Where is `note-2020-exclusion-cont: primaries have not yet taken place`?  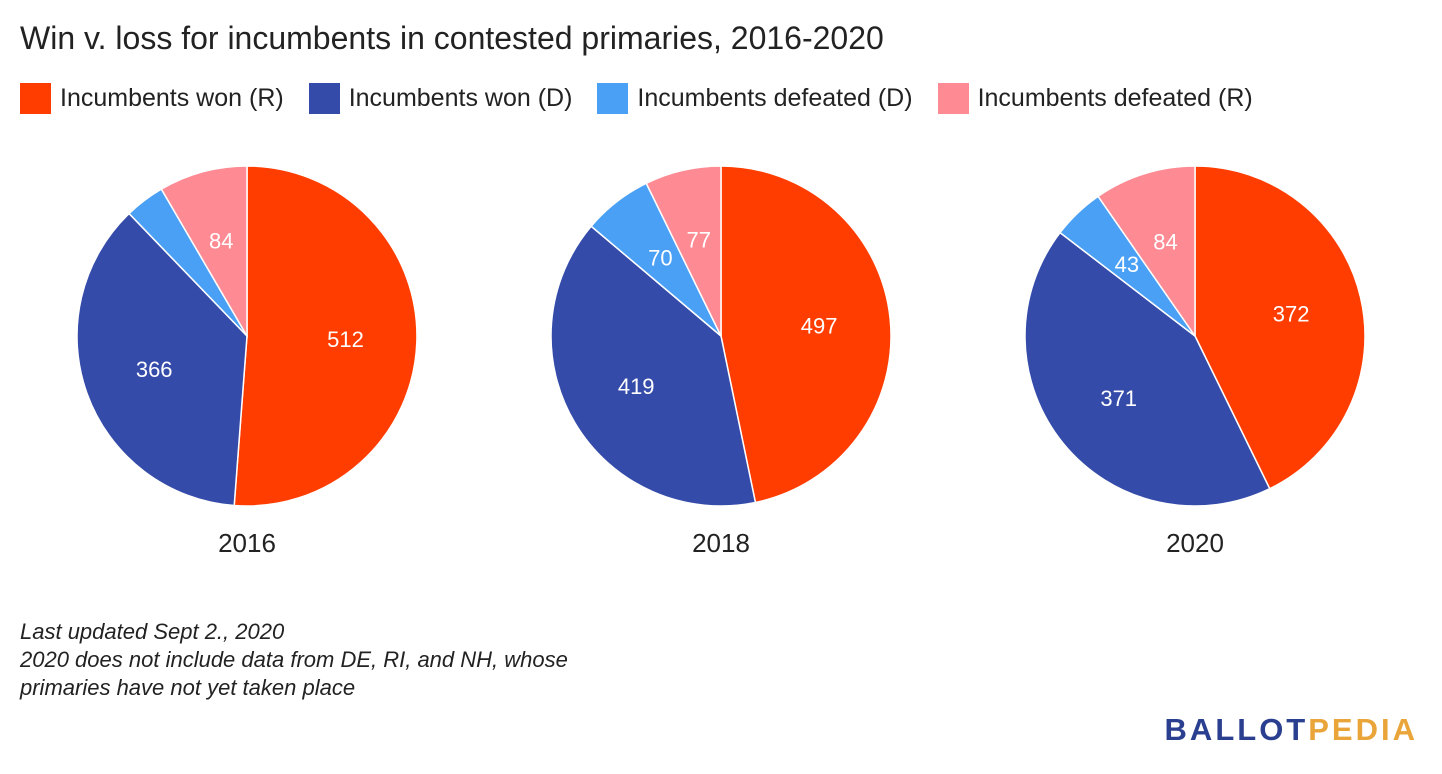 note-2020-exclusion-cont: primaries have not yet taken place is located at coordinates (188, 687).